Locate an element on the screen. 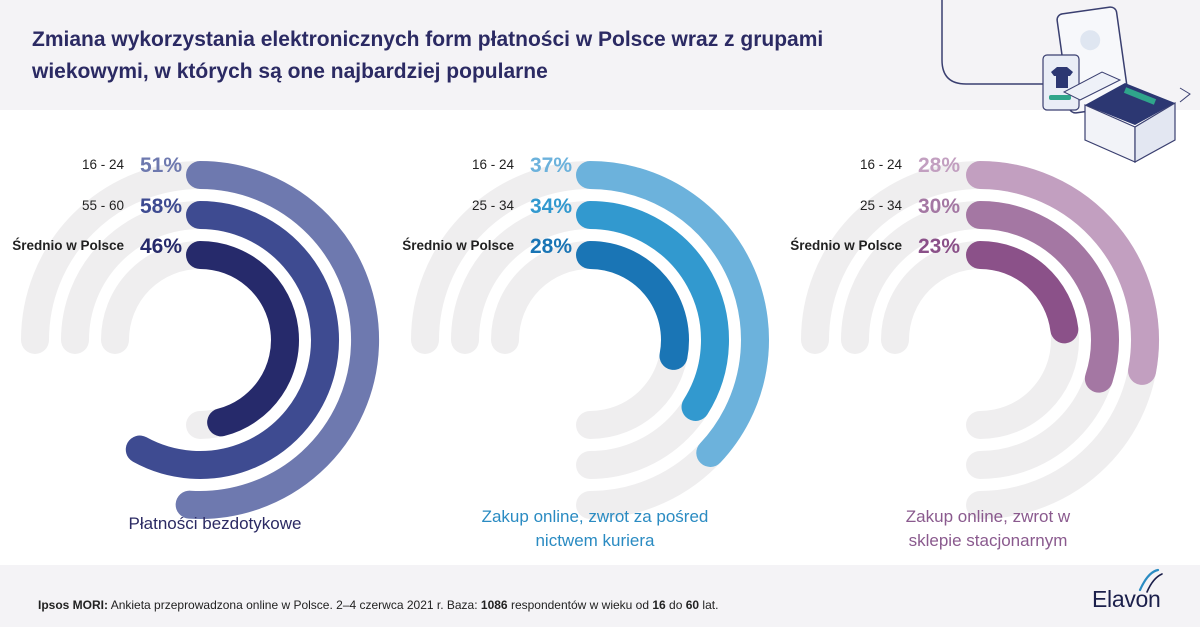  value-label-store-1: 28% is located at coordinates (939, 165).